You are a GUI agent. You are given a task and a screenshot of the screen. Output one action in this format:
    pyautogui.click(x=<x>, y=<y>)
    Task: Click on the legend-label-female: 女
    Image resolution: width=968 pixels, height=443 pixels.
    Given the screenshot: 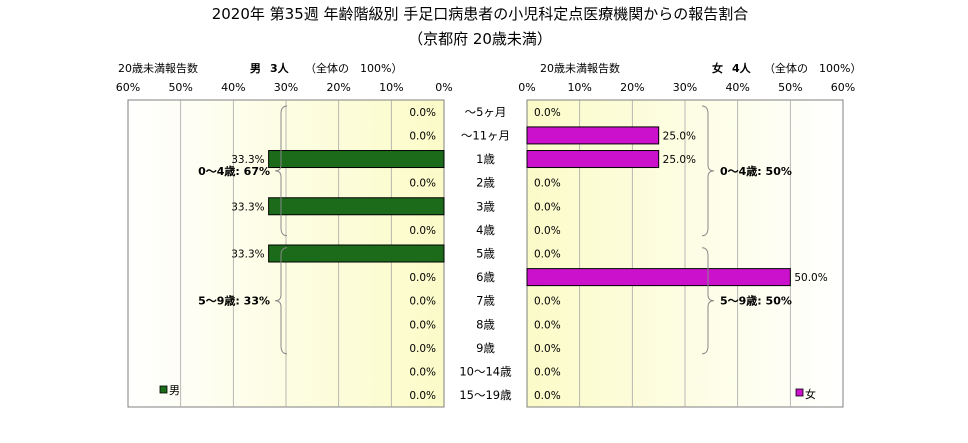 What is the action you would take?
    pyautogui.click(x=810, y=394)
    